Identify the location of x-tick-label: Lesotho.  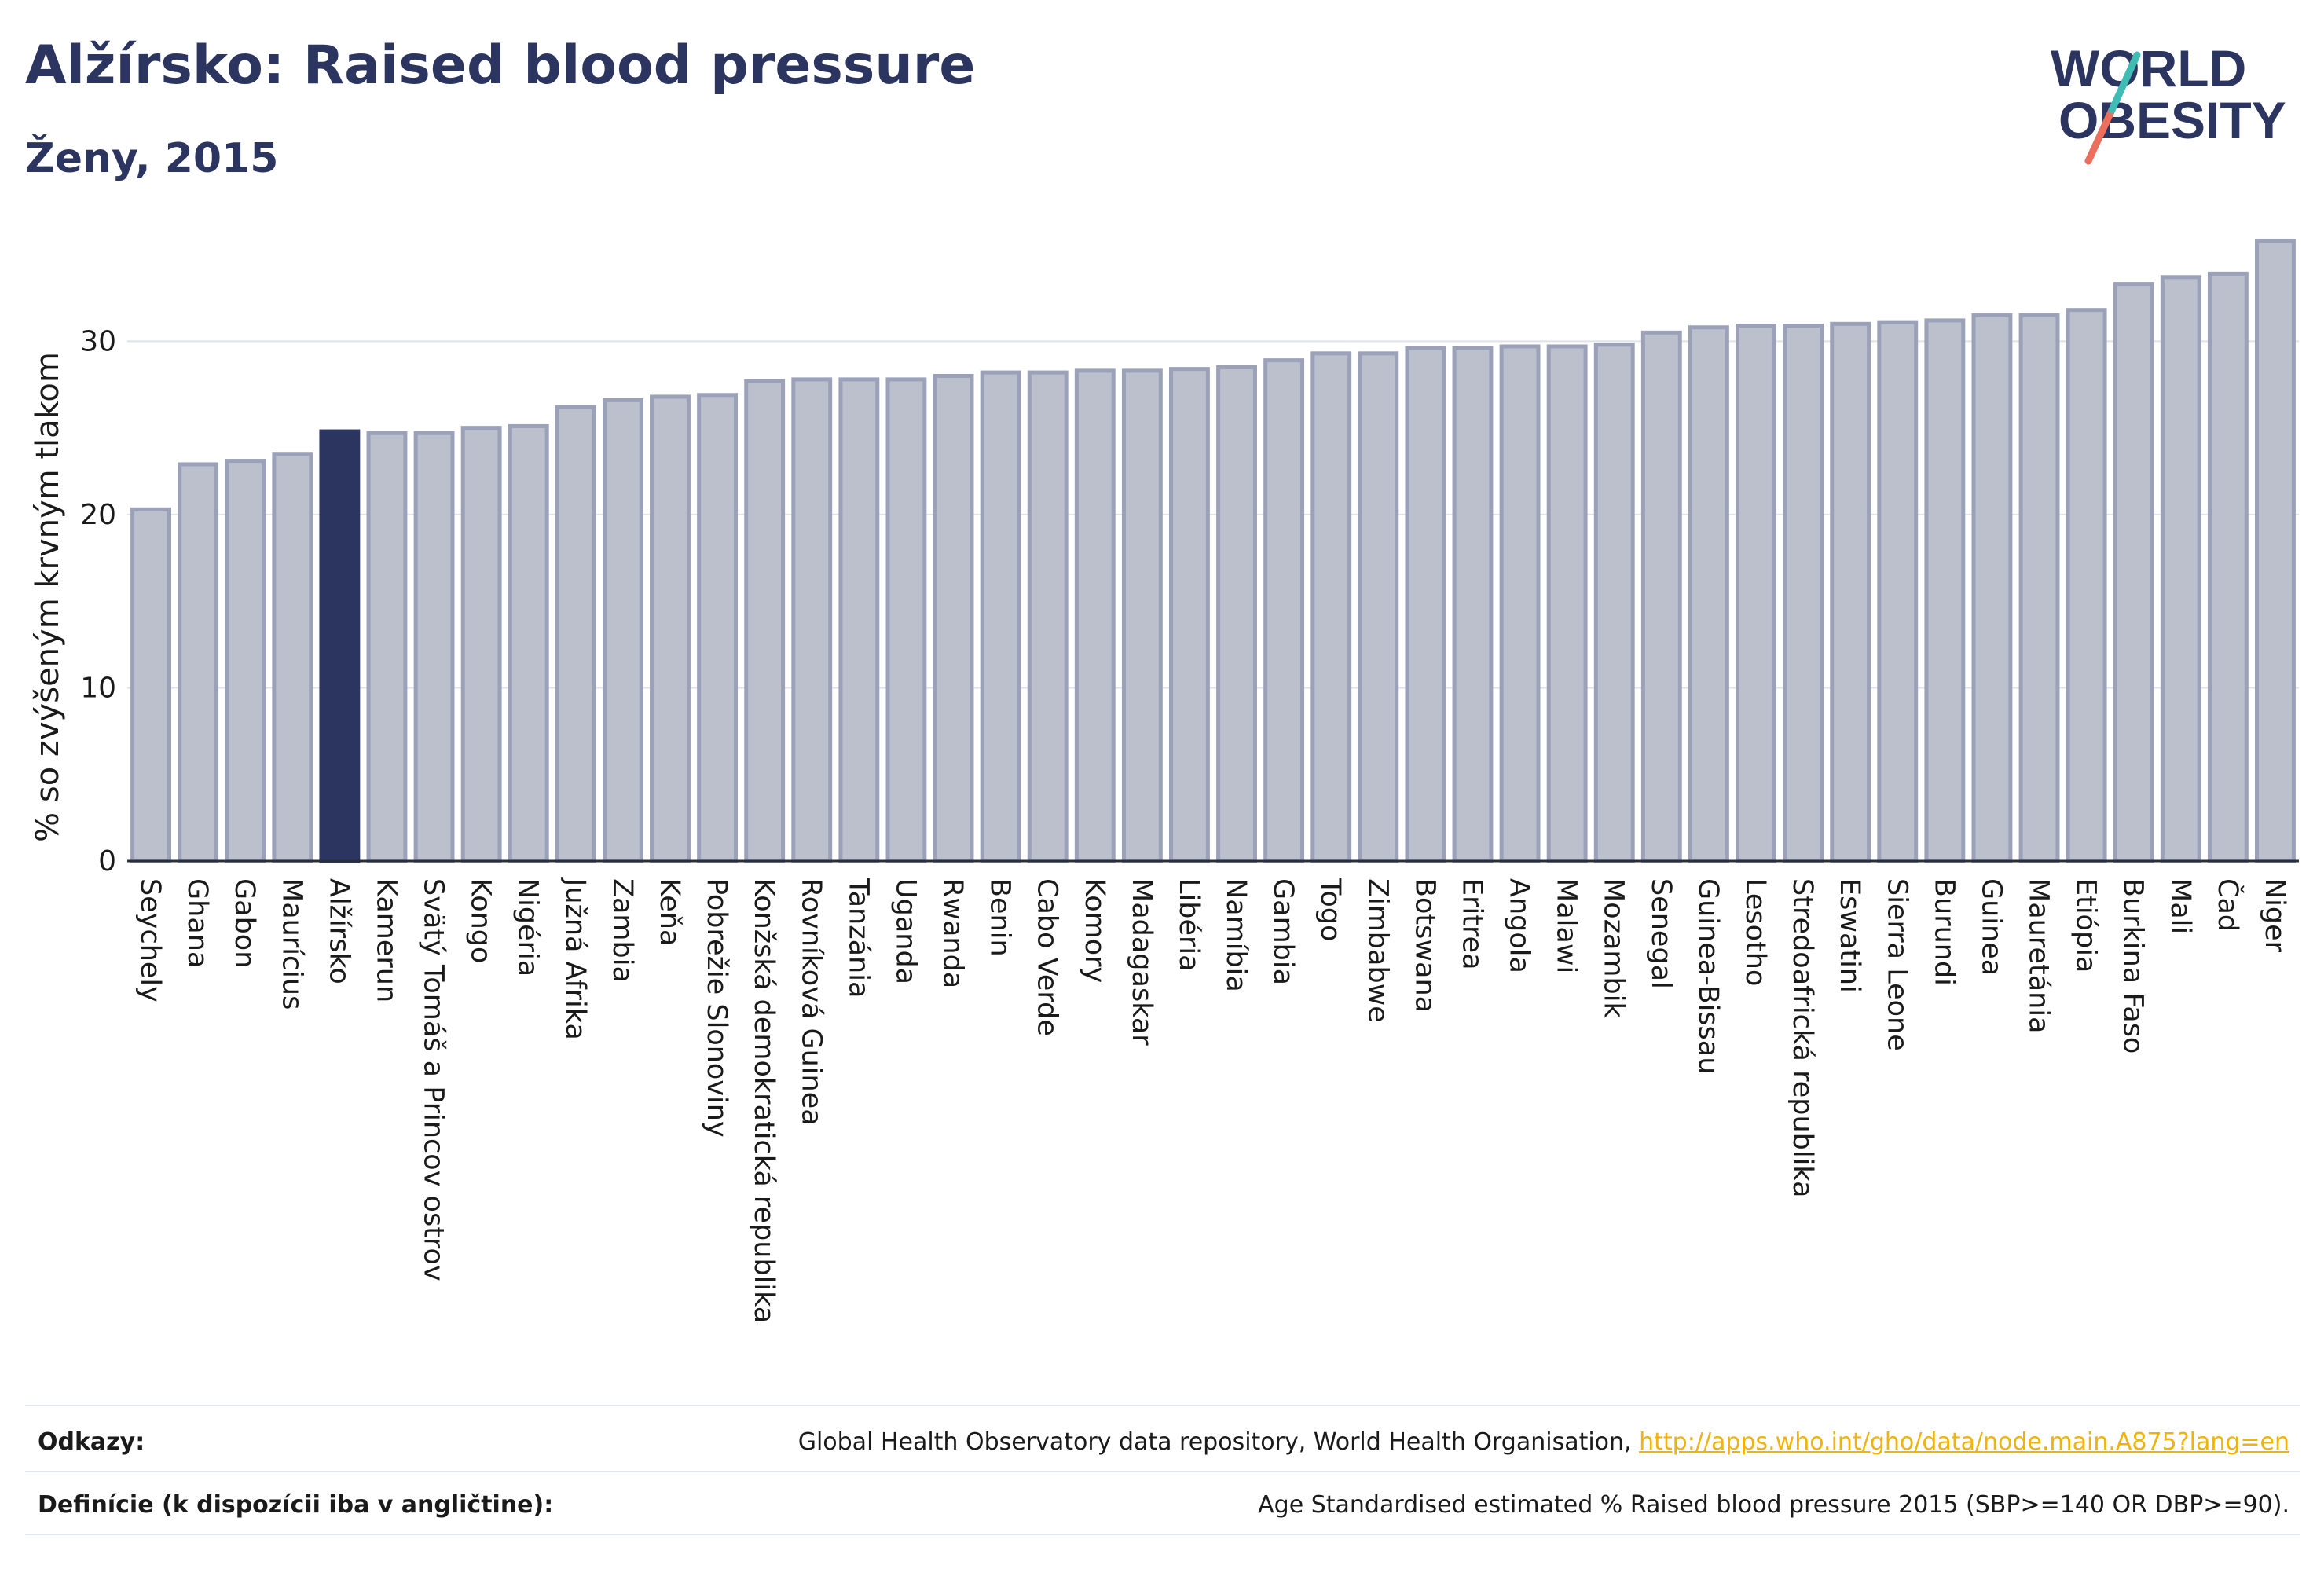
(1755, 932).